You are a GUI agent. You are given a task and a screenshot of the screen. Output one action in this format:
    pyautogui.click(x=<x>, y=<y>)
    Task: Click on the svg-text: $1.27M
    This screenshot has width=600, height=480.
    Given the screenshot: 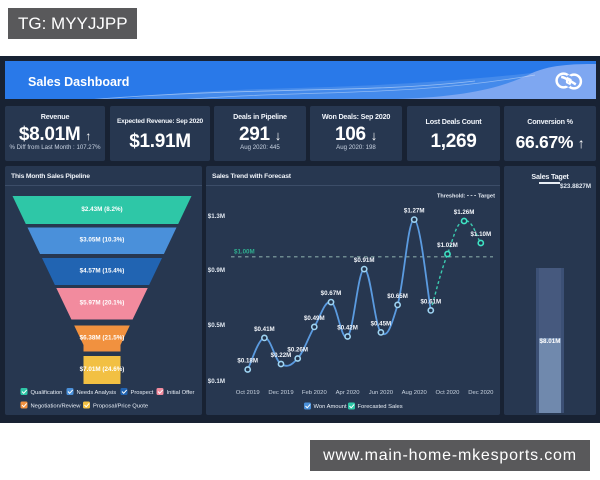 What is the action you would take?
    pyautogui.click(x=414, y=211)
    